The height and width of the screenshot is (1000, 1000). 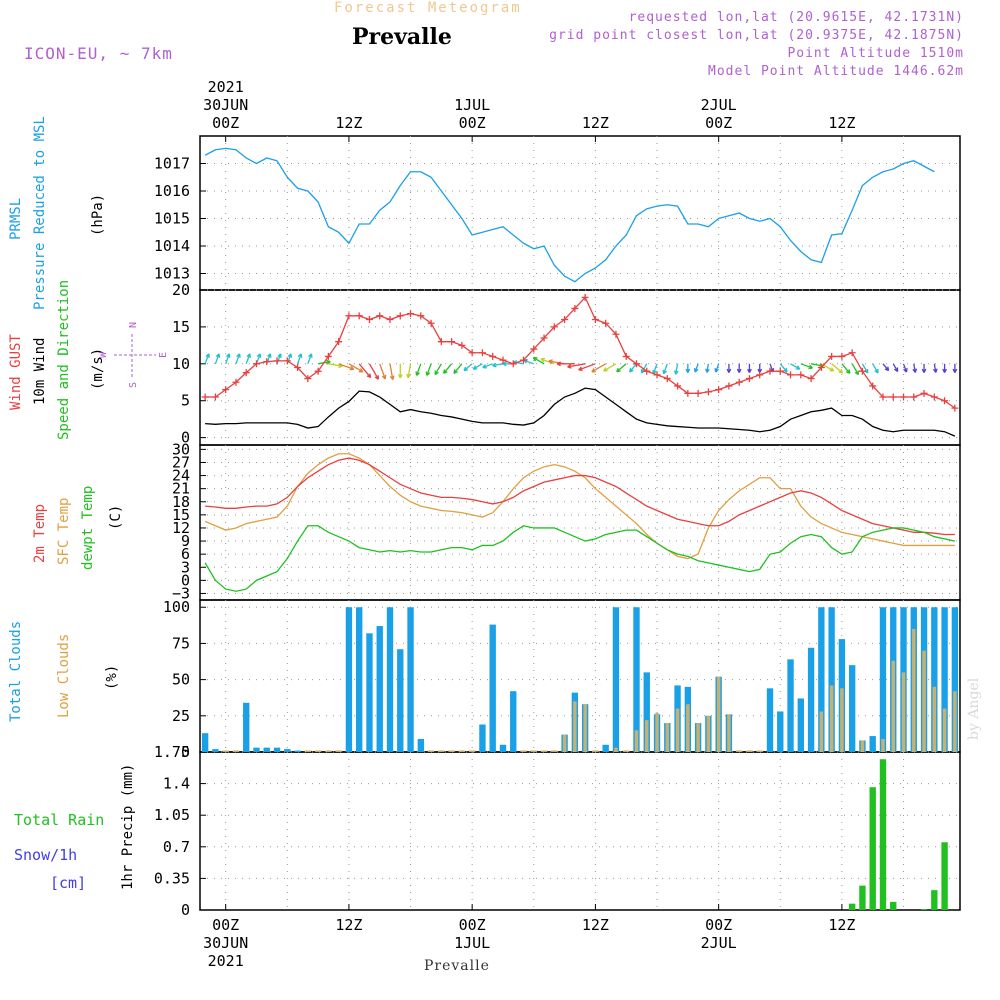 What do you see at coordinates (176, 607) in the screenshot?
I see `clouds-ytick-label: 100` at bounding box center [176, 607].